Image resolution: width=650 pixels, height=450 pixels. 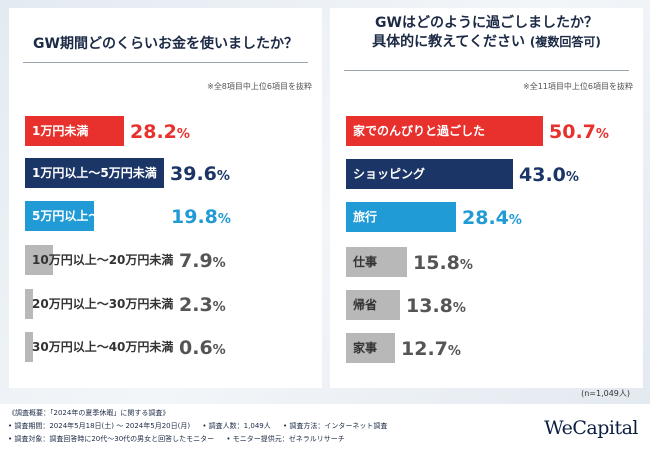 I want to click on bar-row: 1万円未満 28.2%, so click(x=173, y=131).